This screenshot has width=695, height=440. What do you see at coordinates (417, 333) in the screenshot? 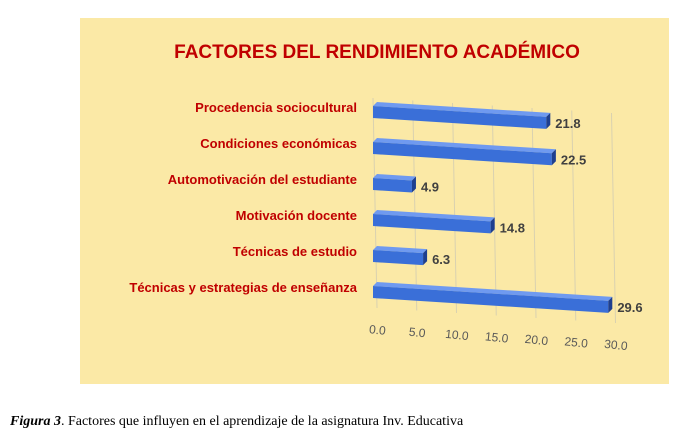
I see `x-tick-label: 5.0` at bounding box center [417, 333].